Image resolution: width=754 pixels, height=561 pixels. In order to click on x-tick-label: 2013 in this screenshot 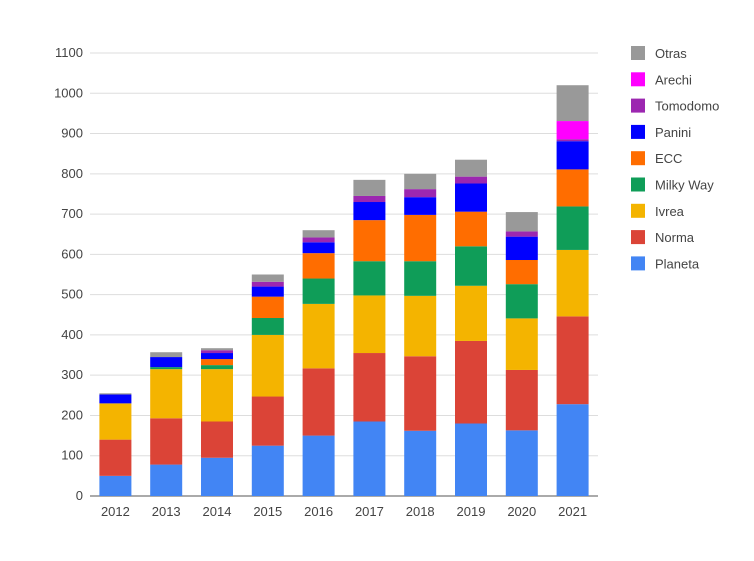, I will do `click(166, 511)`.